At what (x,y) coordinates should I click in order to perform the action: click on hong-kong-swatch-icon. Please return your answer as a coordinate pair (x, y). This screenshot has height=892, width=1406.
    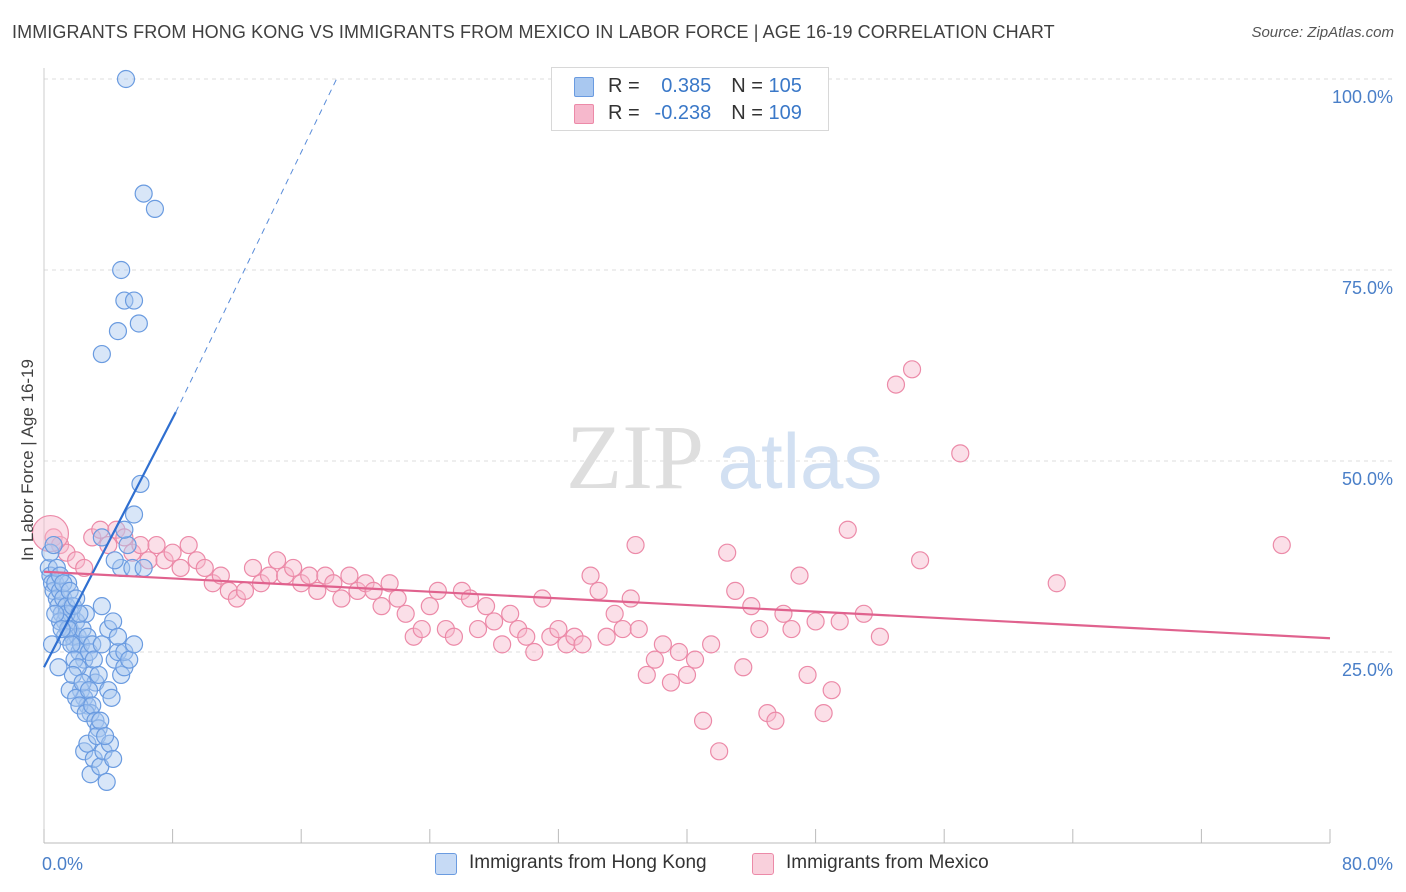
    Looking at the image, I should click on (584, 87).